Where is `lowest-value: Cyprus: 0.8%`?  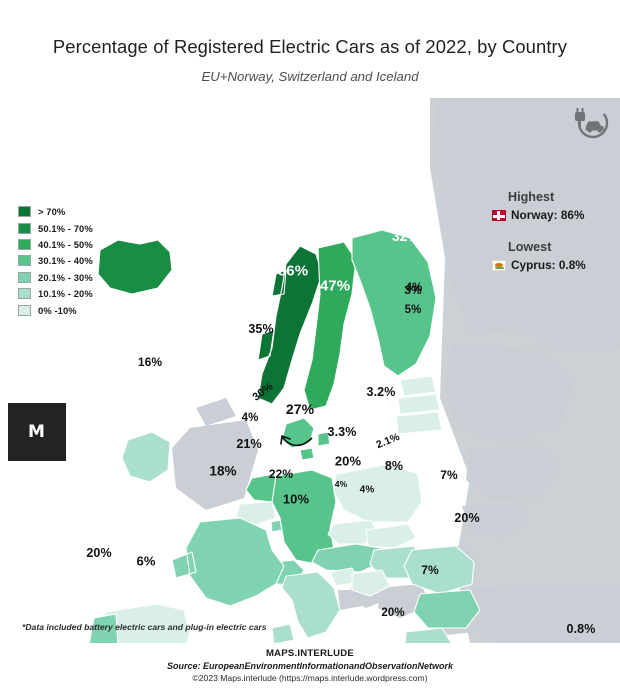
lowest-value: Cyprus: 0.8% is located at coordinates (548, 265).